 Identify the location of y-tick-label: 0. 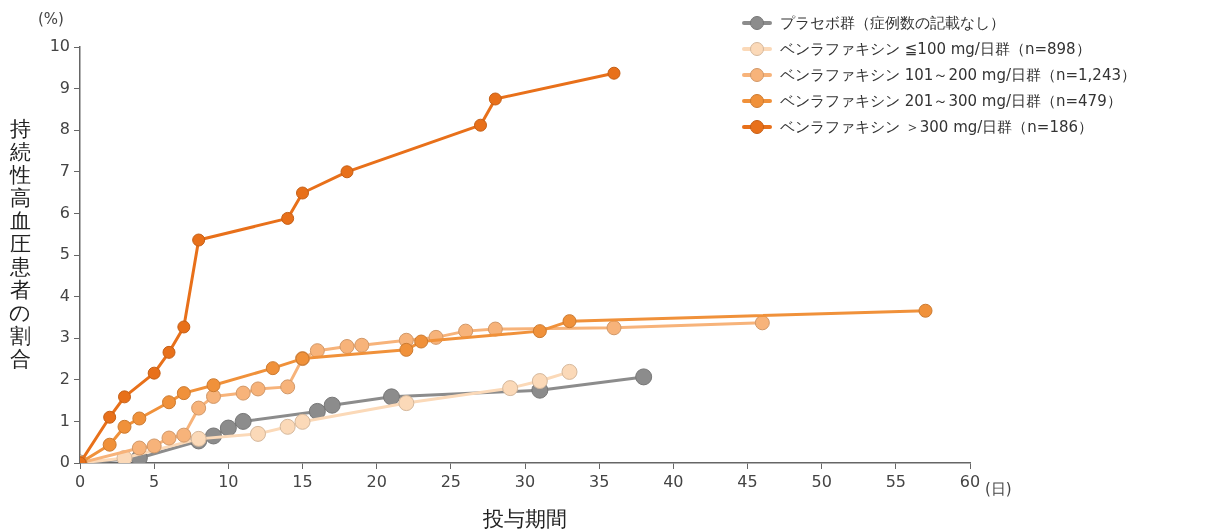
(64, 462).